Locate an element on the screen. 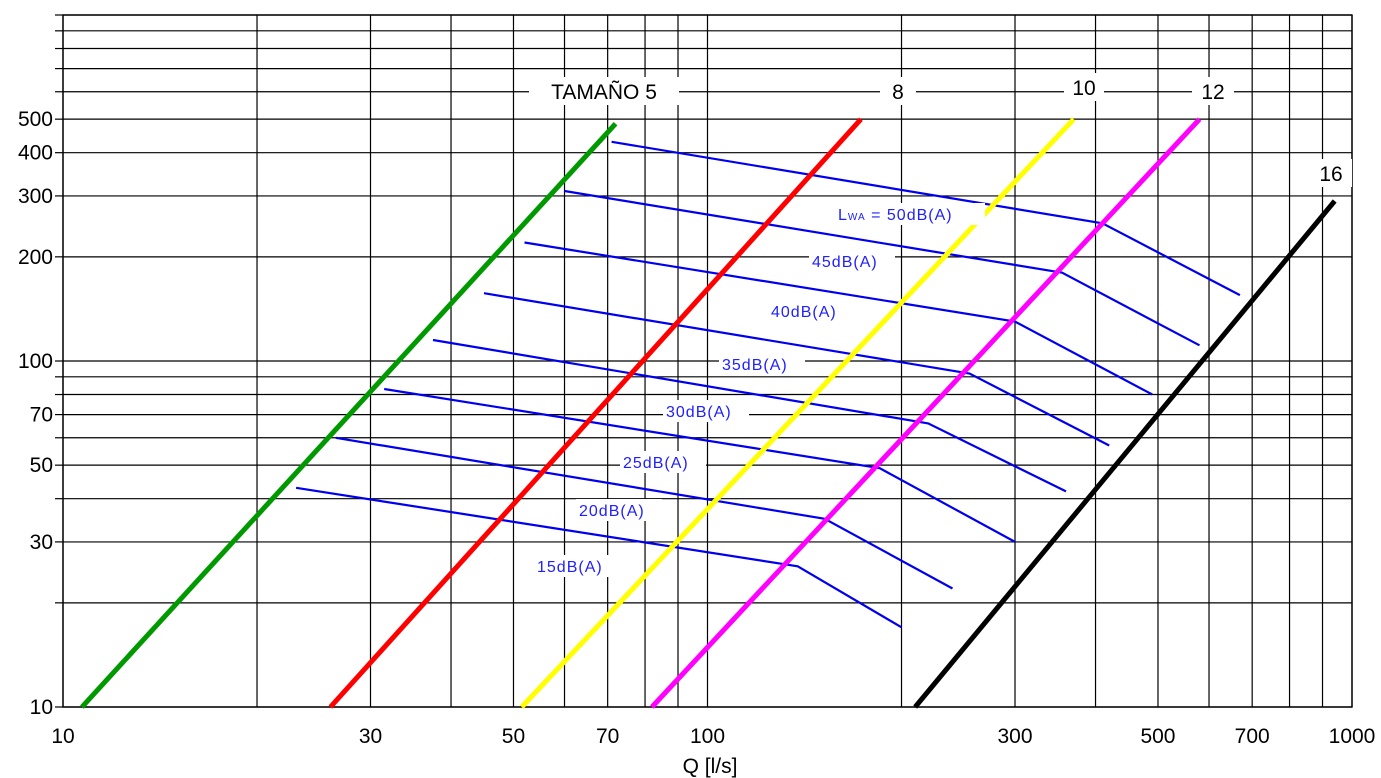  size-label: TAMAÑO 5 is located at coordinates (604, 92).